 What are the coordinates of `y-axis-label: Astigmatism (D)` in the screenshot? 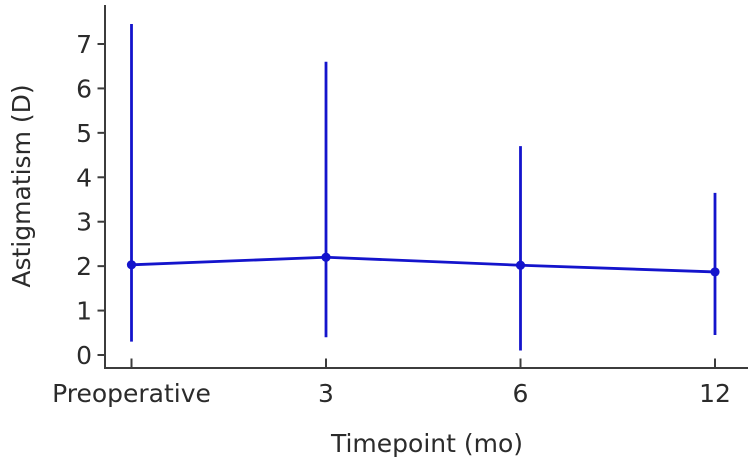 It's located at (21, 185).